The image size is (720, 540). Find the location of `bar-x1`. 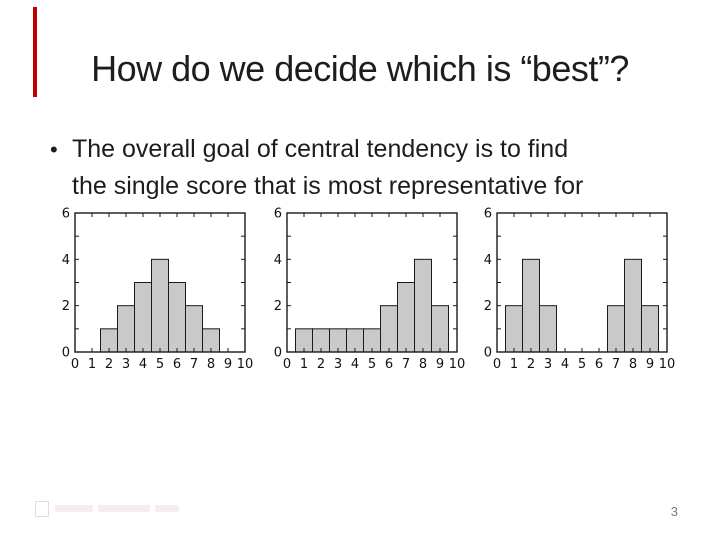

bar-x1 is located at coordinates (514, 329).